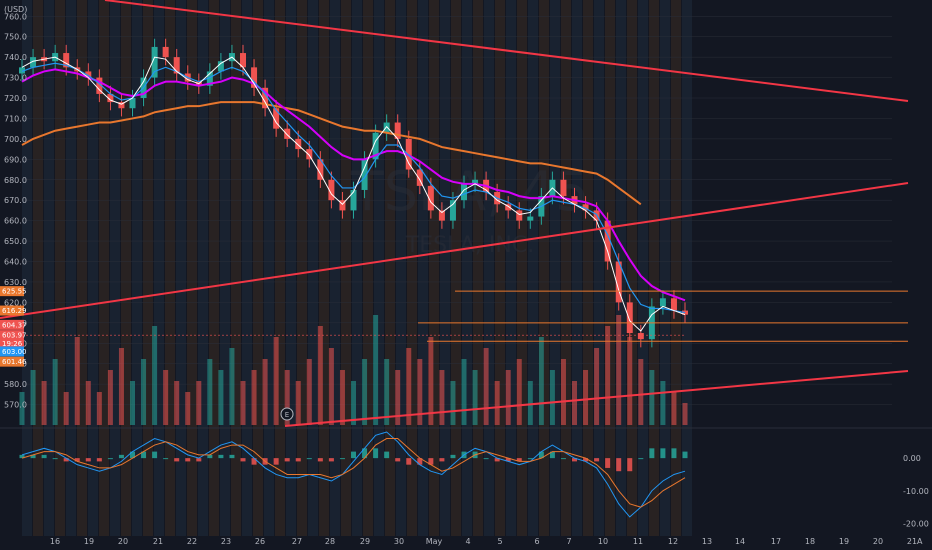  I want to click on x-tick-label: 23, so click(226, 541).